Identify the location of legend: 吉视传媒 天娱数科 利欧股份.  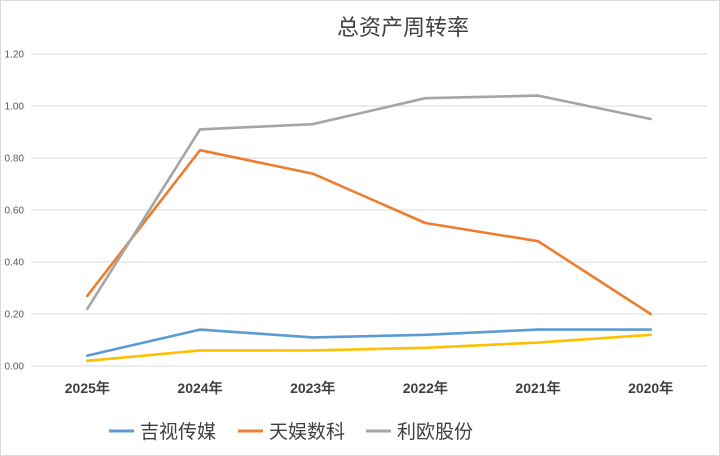
(291, 432).